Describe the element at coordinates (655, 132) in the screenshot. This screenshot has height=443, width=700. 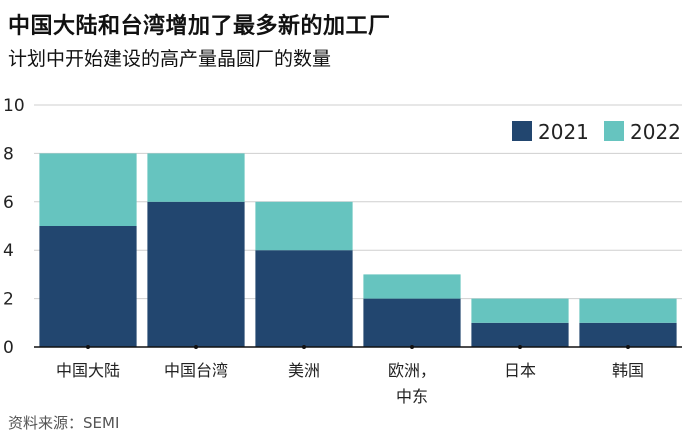
I see `legend-label-2022: 2022` at that location.